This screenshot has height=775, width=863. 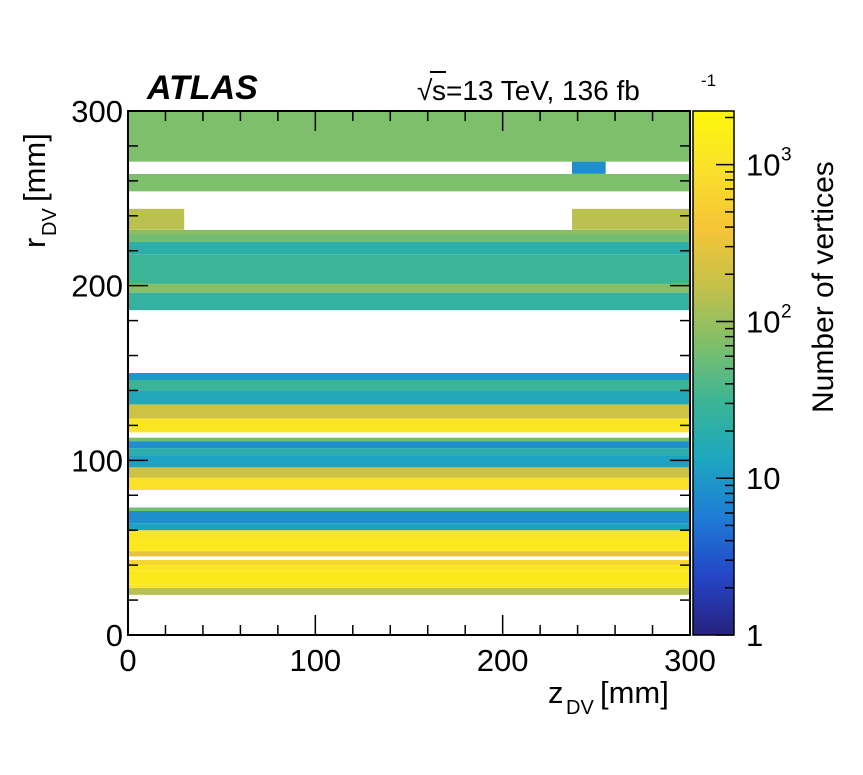 I want to click on sqrt-symbol: √, so click(x=425, y=90).